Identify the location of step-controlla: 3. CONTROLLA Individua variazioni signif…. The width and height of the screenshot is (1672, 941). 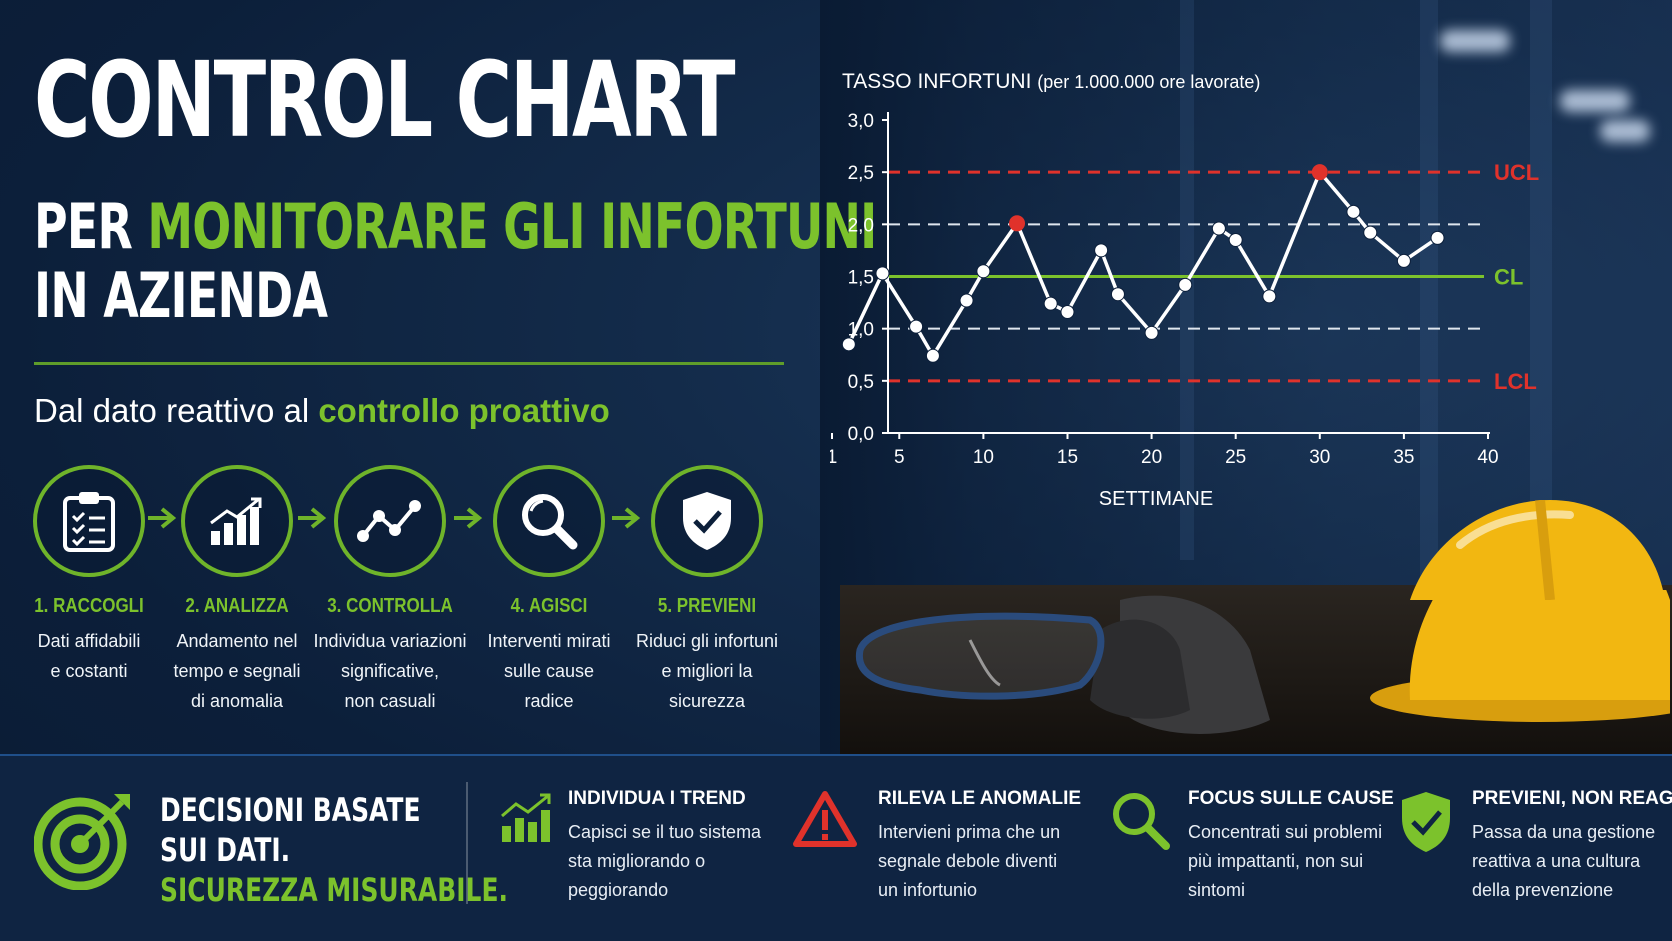
(390, 590).